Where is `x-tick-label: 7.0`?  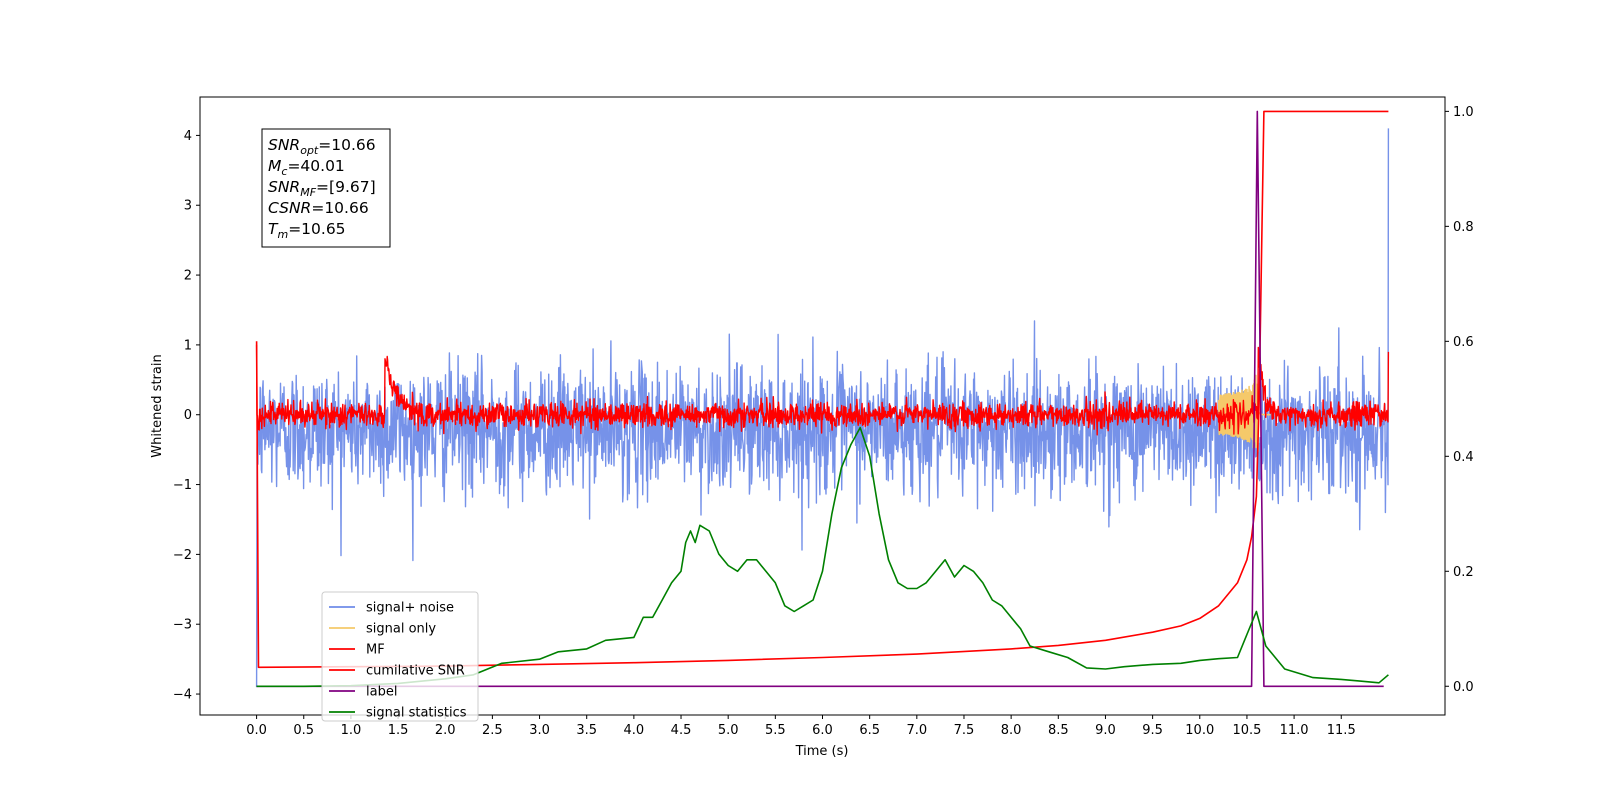
x-tick-label: 7.0 is located at coordinates (916, 730).